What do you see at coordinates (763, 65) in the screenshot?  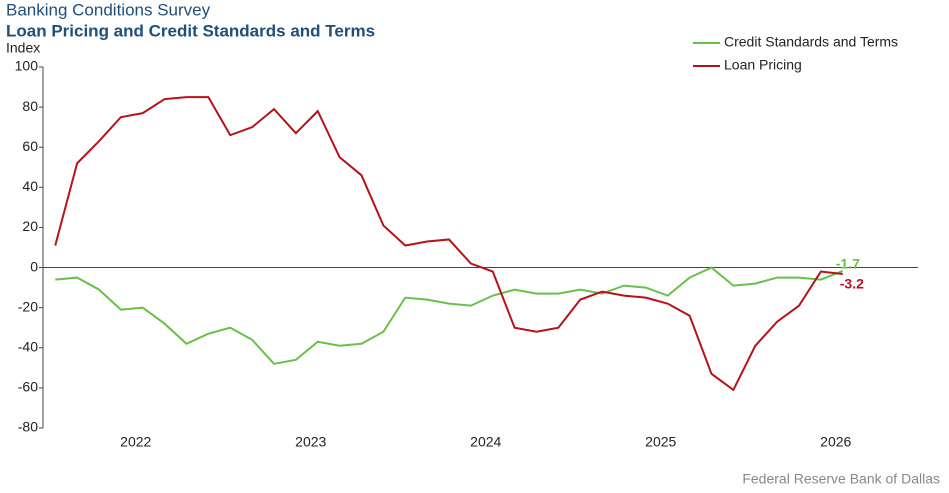 I see `legend-label: Loan Pricing` at bounding box center [763, 65].